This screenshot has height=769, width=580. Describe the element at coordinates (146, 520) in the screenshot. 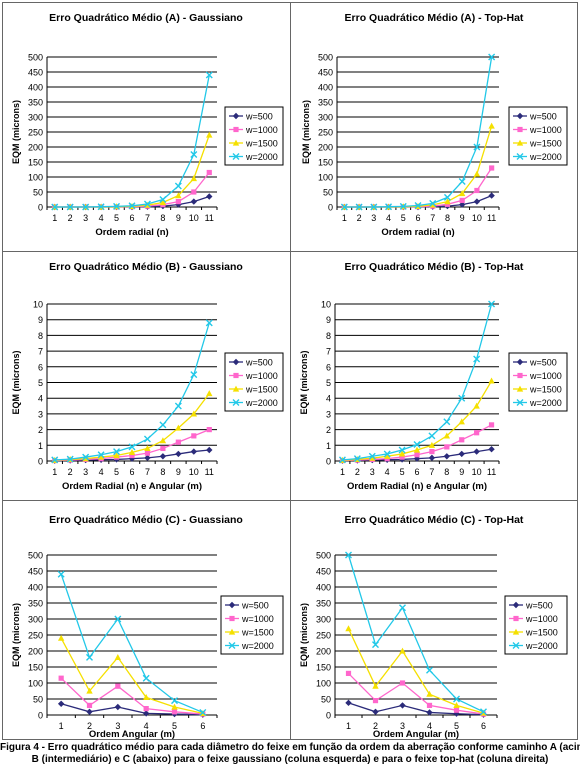

I see `chart-title: Erro Quadrático Médio (C) - Guassiano` at that location.